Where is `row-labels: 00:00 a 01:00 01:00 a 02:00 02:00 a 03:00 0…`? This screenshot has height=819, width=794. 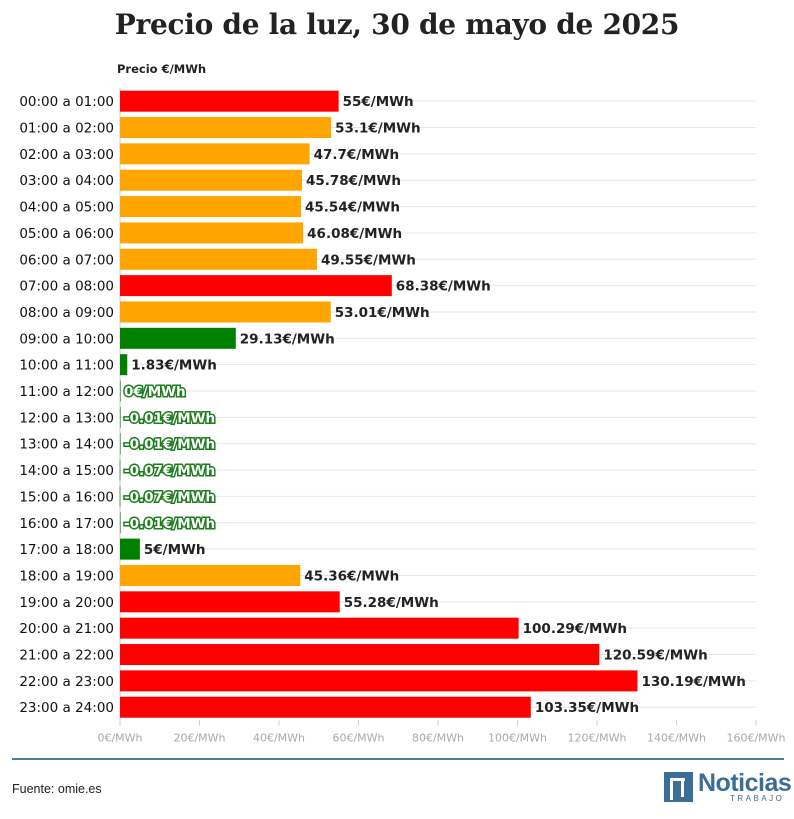
row-labels: 00:00 a 01:00 01:00 a 02:00 02:00 a 03:00 0… is located at coordinates (66, 405).